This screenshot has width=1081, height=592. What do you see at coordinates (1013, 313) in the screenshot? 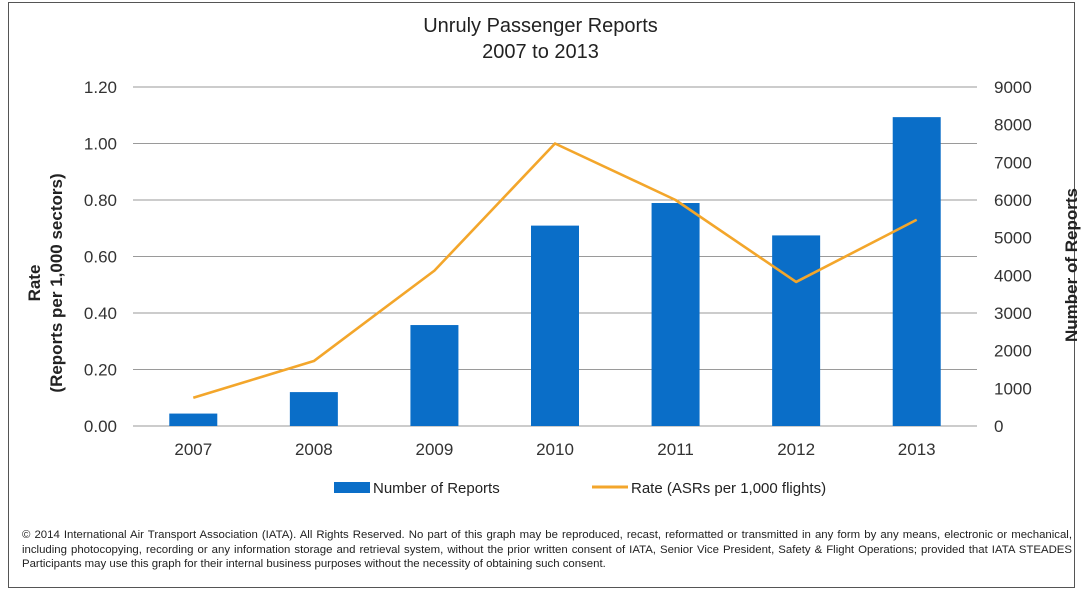
I see `right-tick-label: 3000` at bounding box center [1013, 313].